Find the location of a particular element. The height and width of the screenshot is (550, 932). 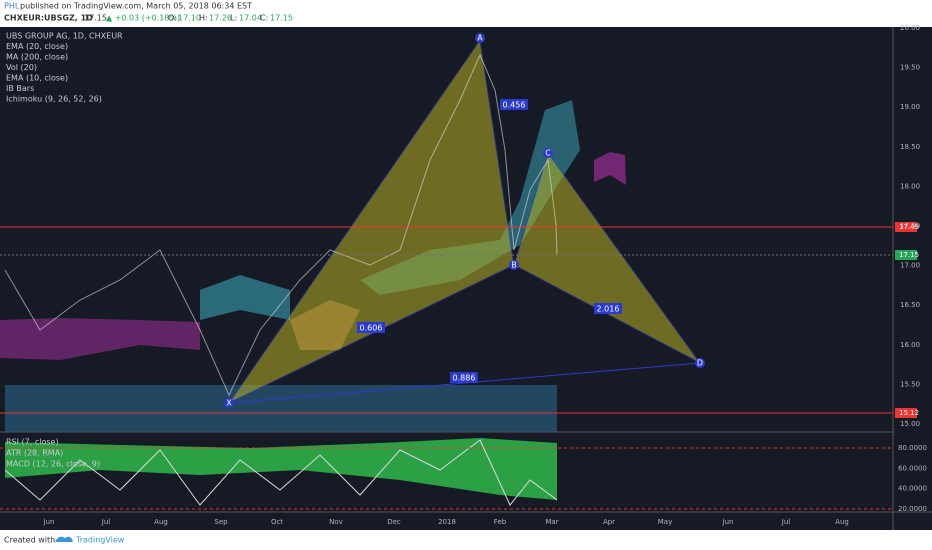

lower-tick-label: 20.0000 is located at coordinates (912, 509).